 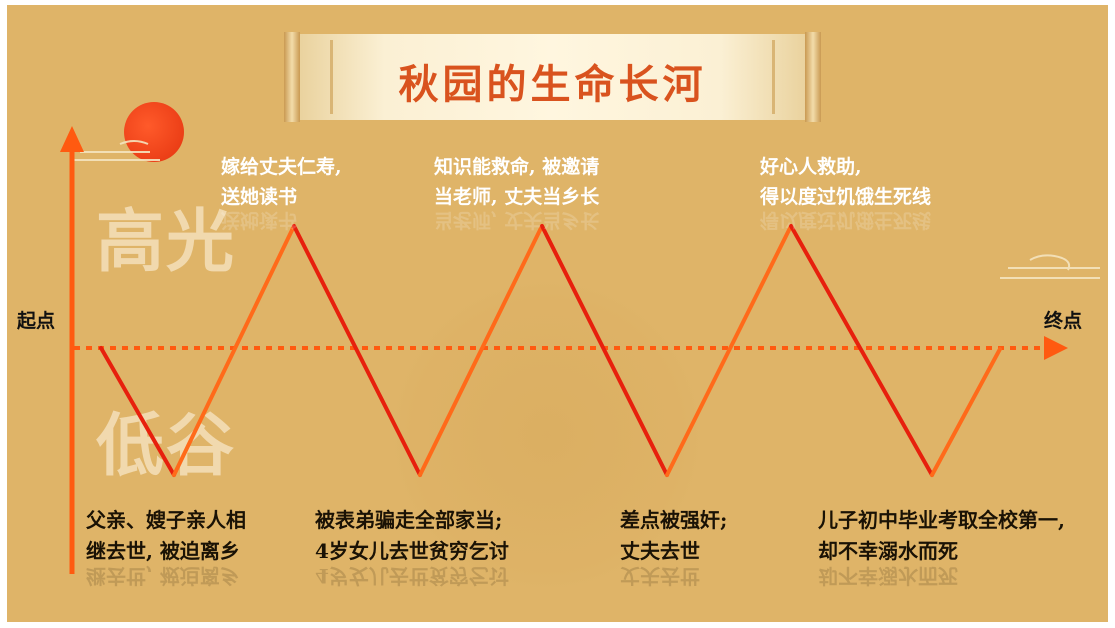 What do you see at coordinates (517, 167) in the screenshot?
I see `highlight-line: 知识能救命, 被邀请` at bounding box center [517, 167].